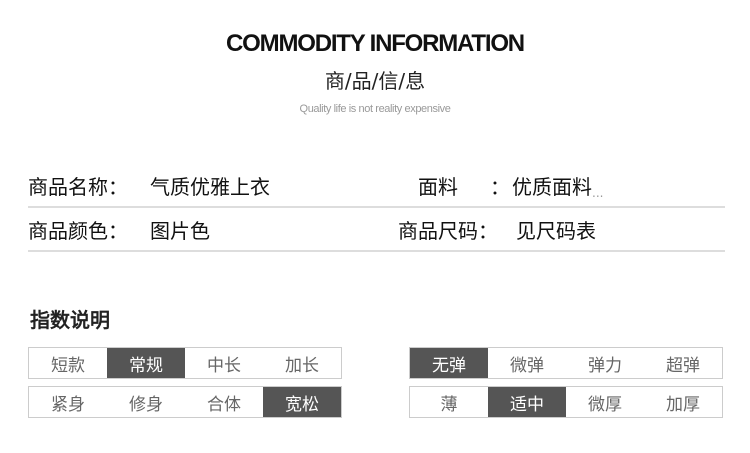 This screenshot has height=453, width=750. Describe the element at coordinates (224, 365) in the screenshot. I see `index-option: 中长` at that location.